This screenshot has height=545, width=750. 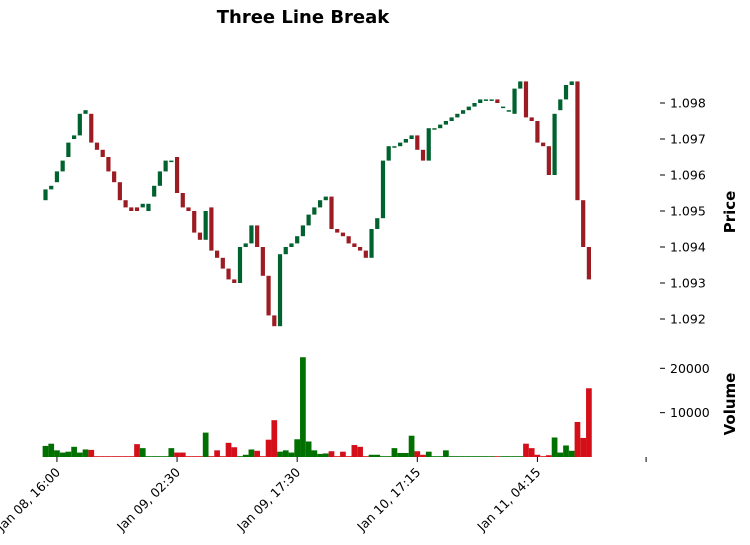 What do you see at coordinates (683, 211) in the screenshot?
I see `price-axis: 1.092 1.093 1.094 1.095 1.096 1.097 1.098` at bounding box center [683, 211].